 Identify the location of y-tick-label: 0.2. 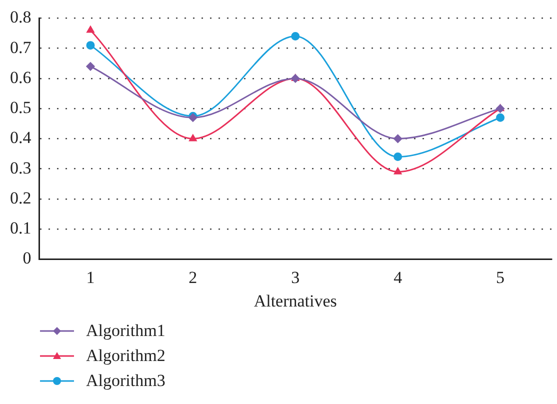
(21, 198).